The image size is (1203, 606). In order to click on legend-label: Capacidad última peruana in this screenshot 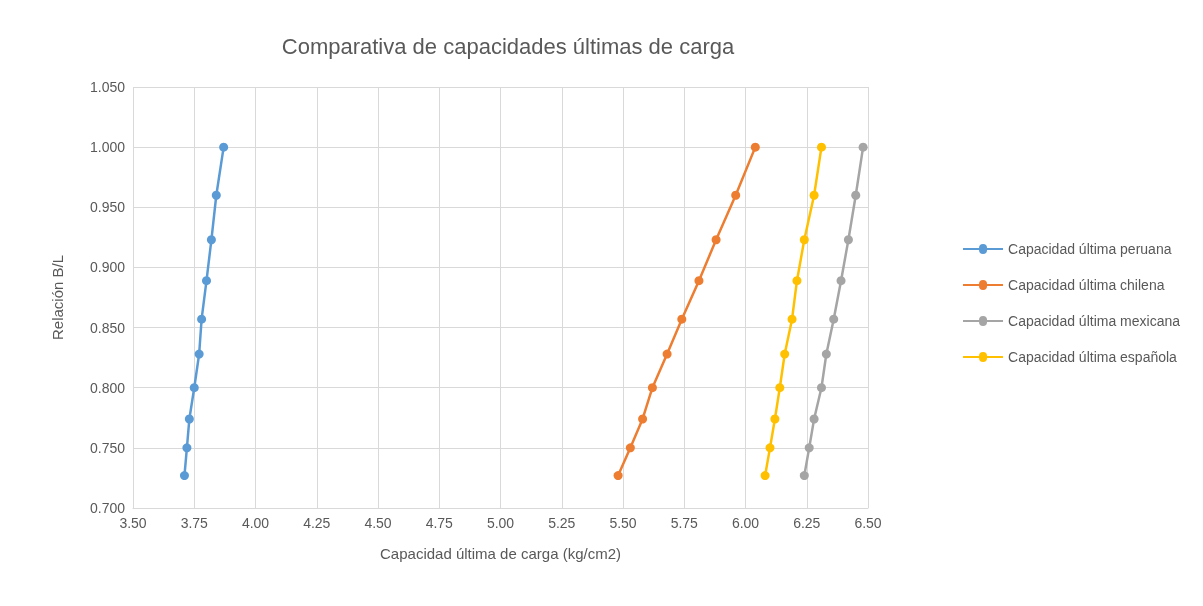, I will do `click(1090, 249)`.